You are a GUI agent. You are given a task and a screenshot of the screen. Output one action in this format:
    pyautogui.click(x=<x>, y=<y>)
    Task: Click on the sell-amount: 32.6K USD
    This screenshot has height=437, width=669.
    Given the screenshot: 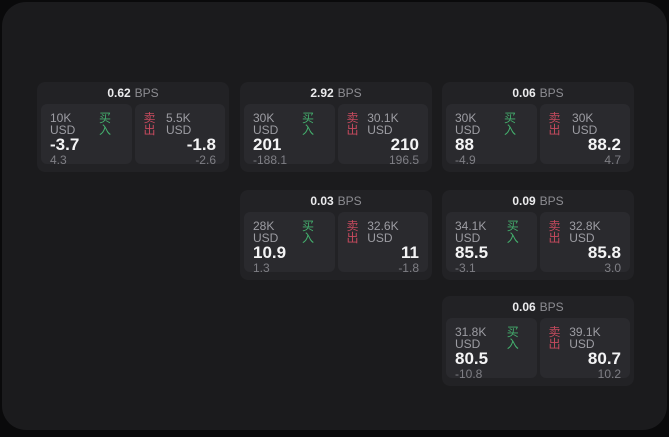 What is the action you would take?
    pyautogui.click(x=383, y=232)
    